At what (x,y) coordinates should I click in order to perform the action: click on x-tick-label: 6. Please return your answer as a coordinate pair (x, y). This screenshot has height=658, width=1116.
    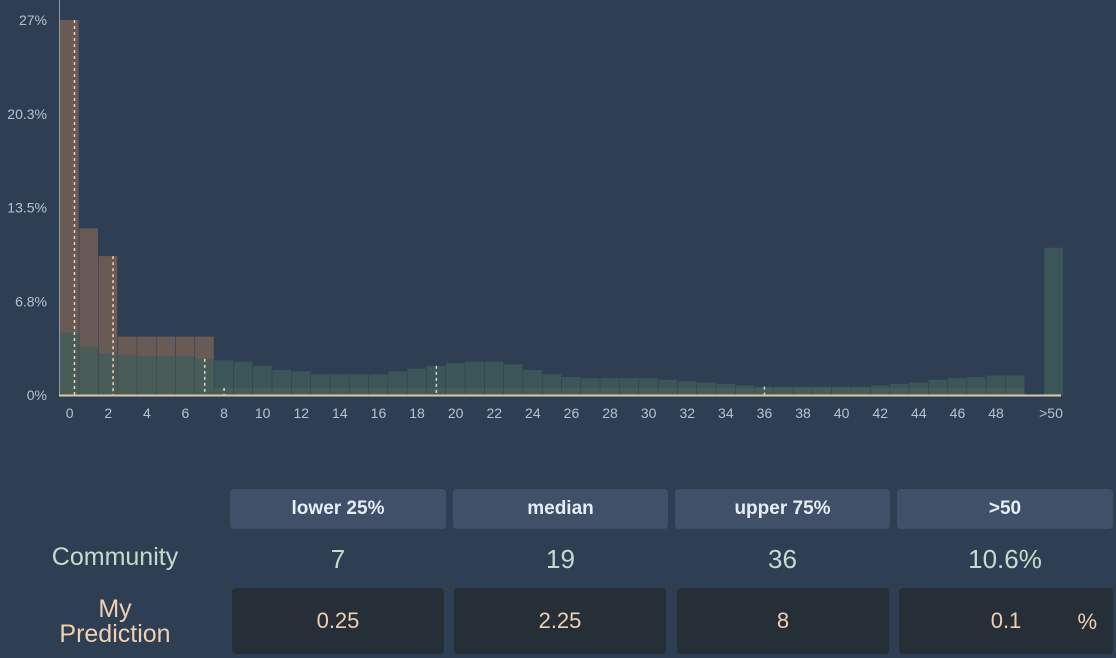
    Looking at the image, I should click on (186, 413).